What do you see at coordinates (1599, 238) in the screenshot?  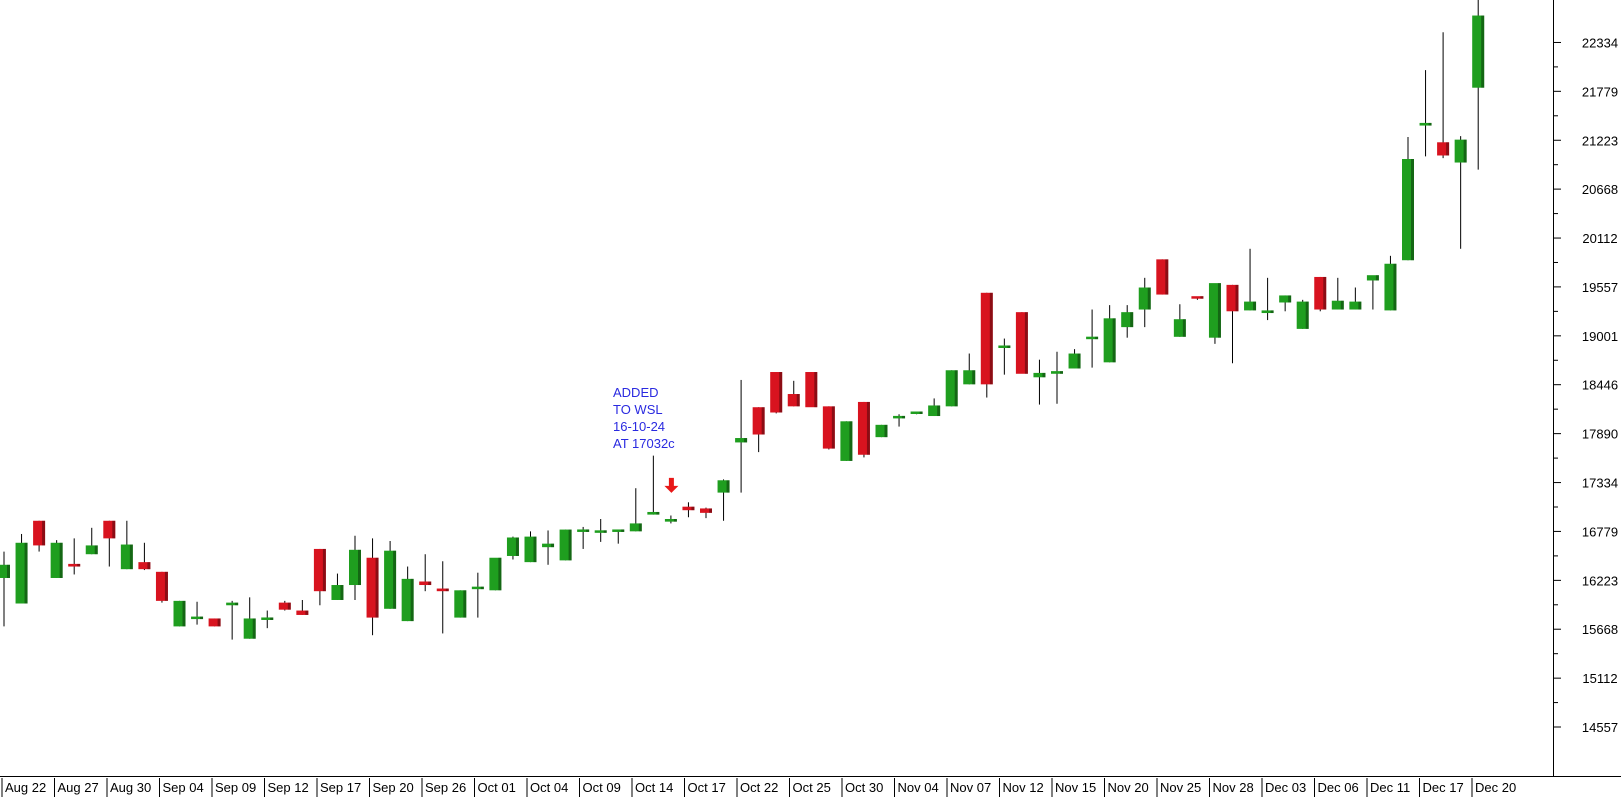 I see `y-tick-label: 20112` at bounding box center [1599, 238].